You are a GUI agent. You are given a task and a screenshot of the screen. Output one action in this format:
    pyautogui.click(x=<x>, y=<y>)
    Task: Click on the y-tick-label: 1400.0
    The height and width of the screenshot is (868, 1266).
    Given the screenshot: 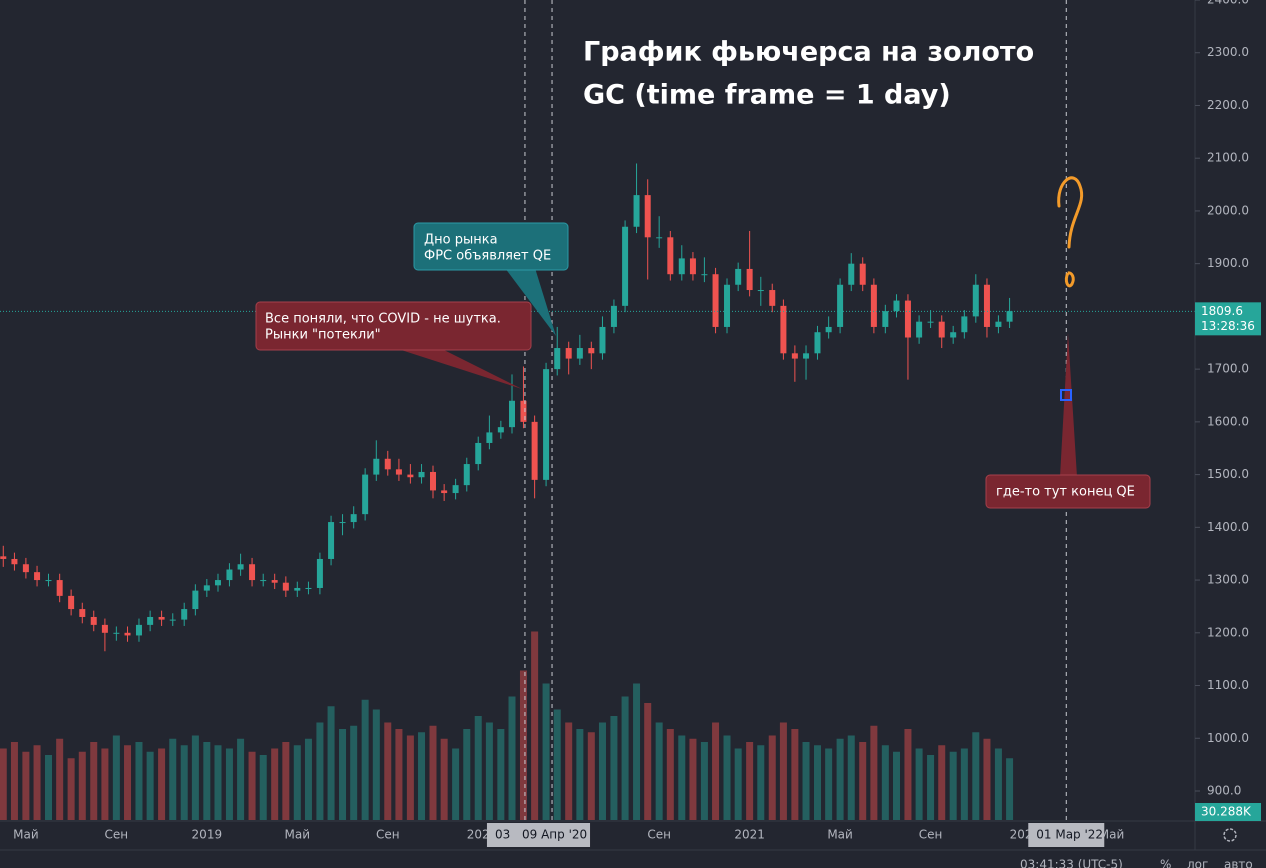 What is the action you would take?
    pyautogui.click(x=1228, y=527)
    